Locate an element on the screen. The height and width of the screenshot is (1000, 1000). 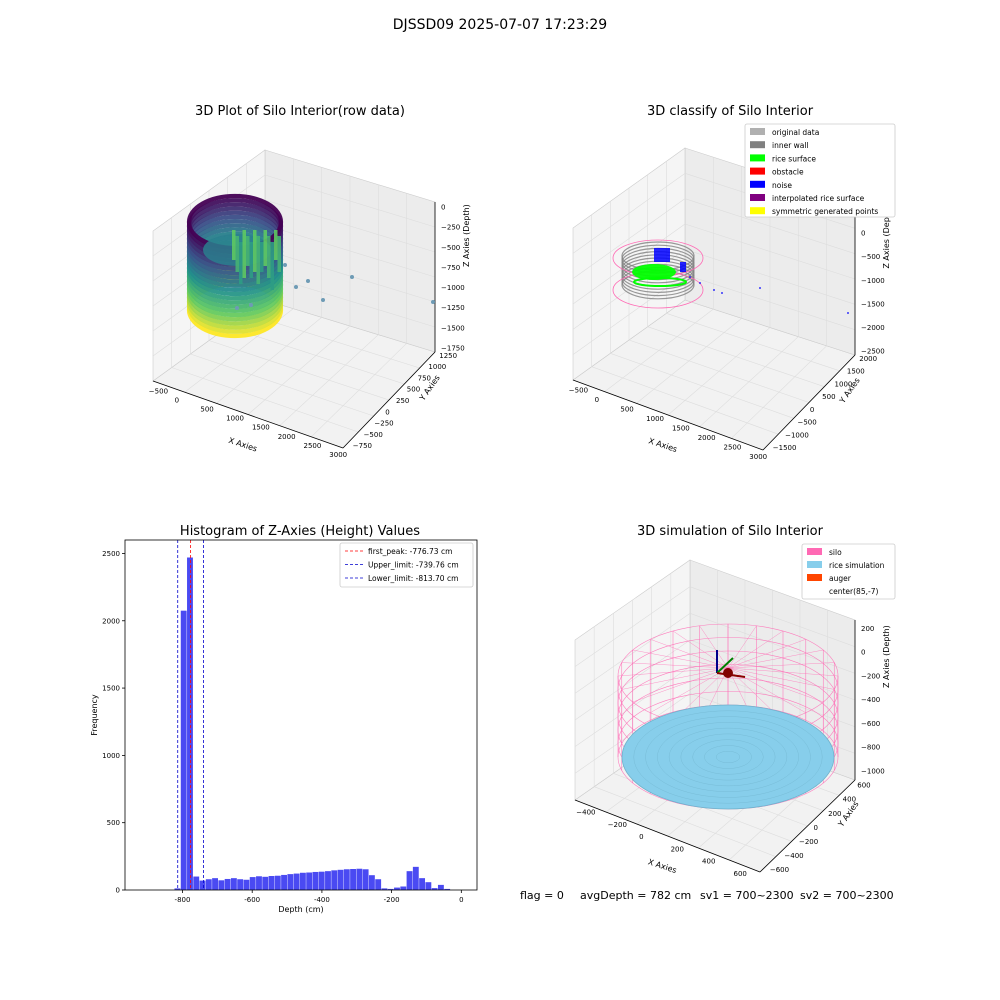
z-tick-label: −400 is located at coordinates (870, 700).